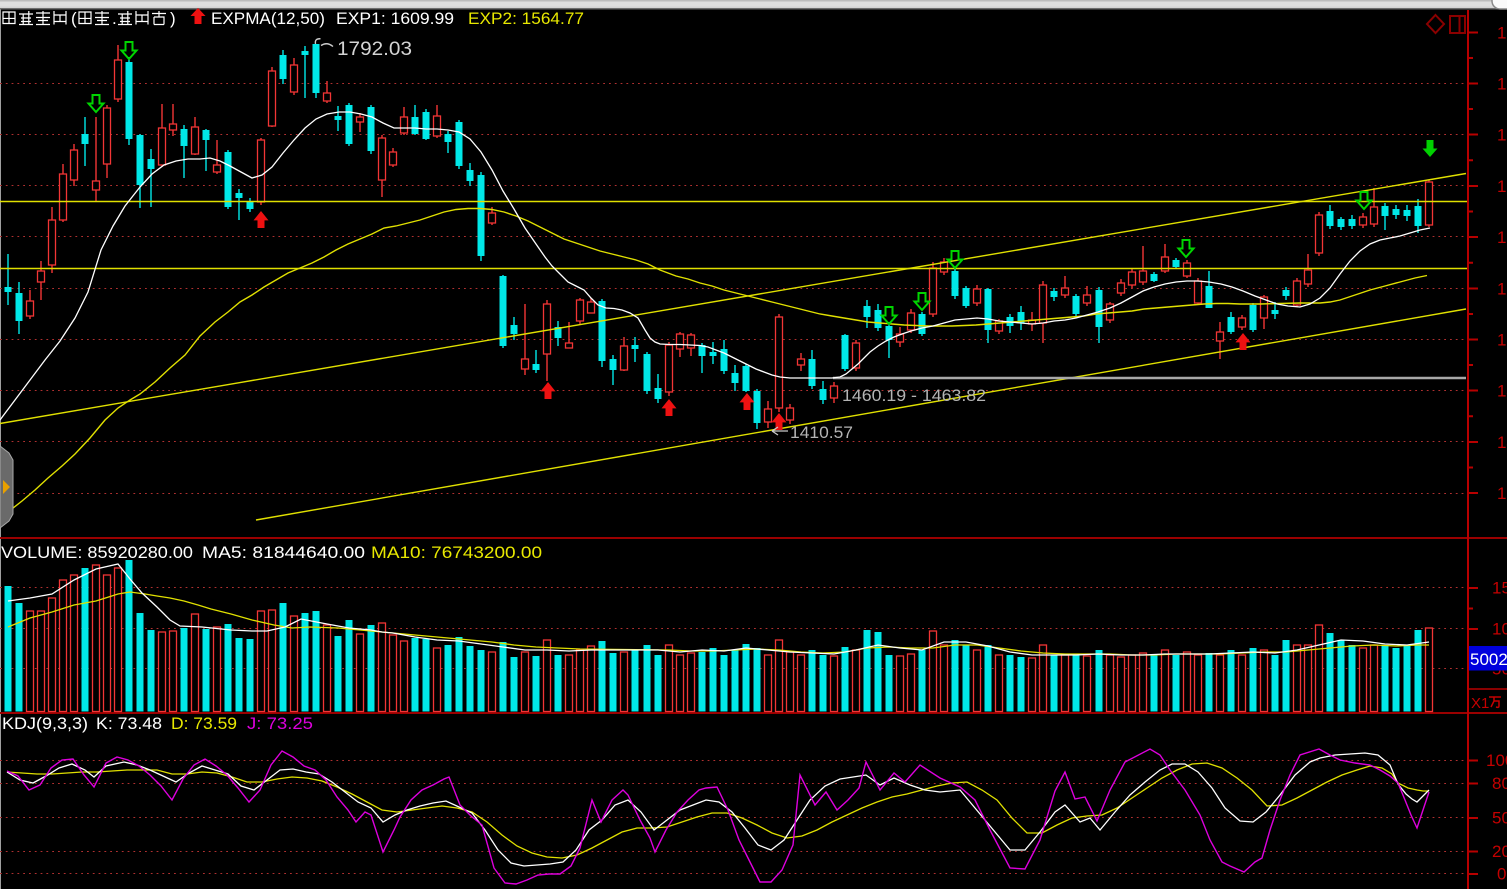  What do you see at coordinates (283, 552) in the screenshot?
I see `svg-text: MA5: 81844640.00` at bounding box center [283, 552].